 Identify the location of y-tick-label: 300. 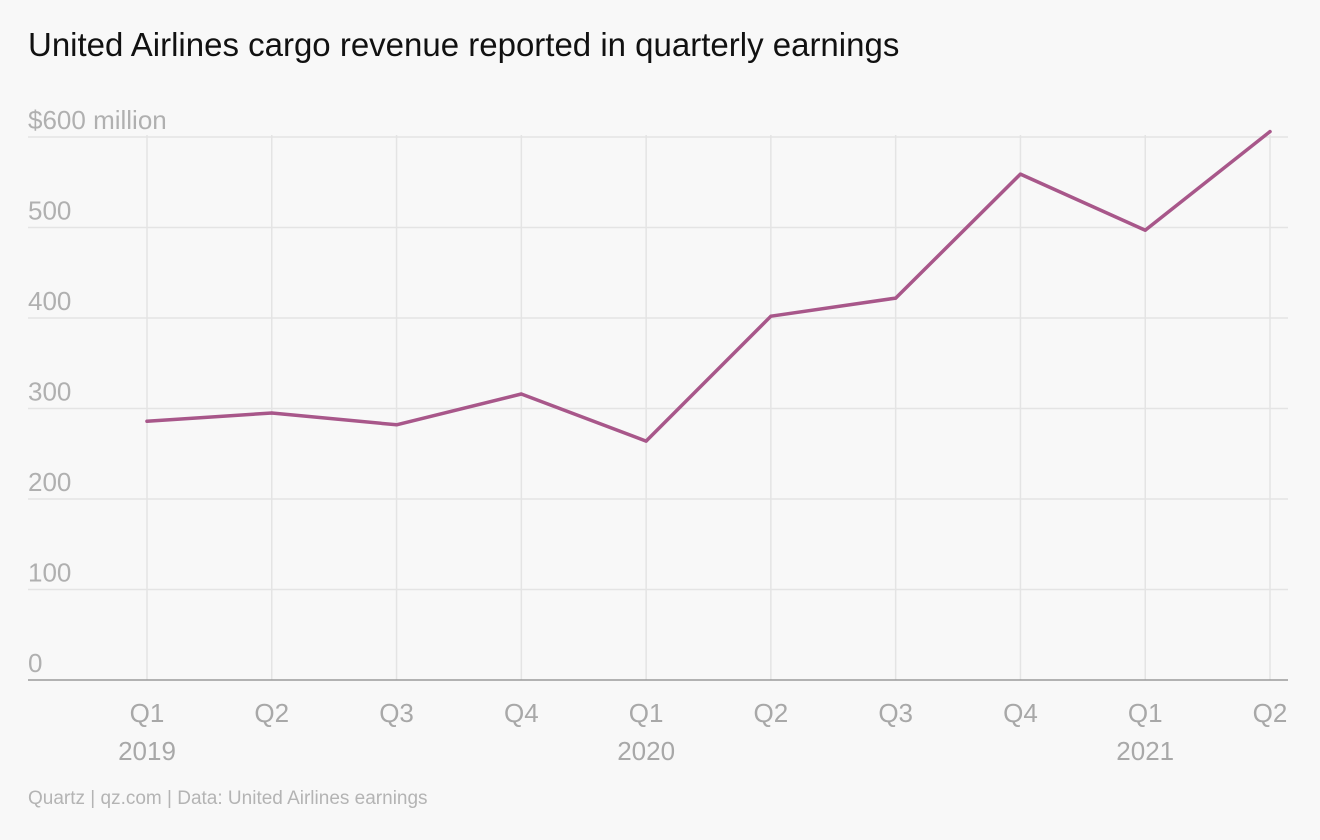
(49, 392).